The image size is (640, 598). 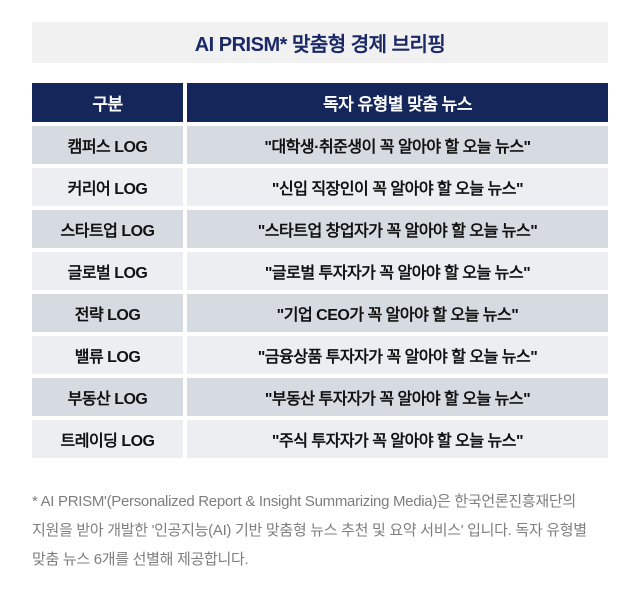 I want to click on row-news-headline: "글로벌 투자자가 꼭 알아야 할 오늘 뉴스", so click(x=397, y=271).